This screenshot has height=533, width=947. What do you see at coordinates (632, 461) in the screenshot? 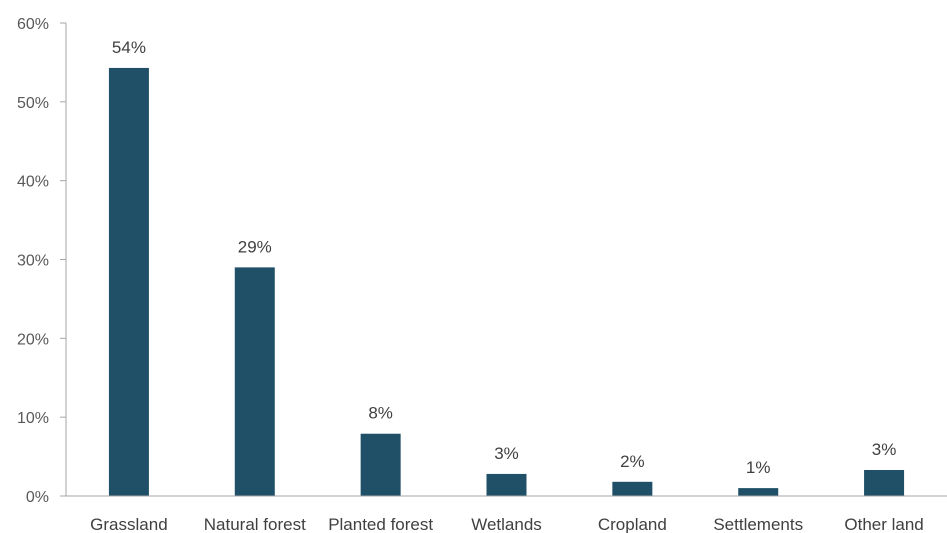
I see `data-label: 2%` at bounding box center [632, 461].